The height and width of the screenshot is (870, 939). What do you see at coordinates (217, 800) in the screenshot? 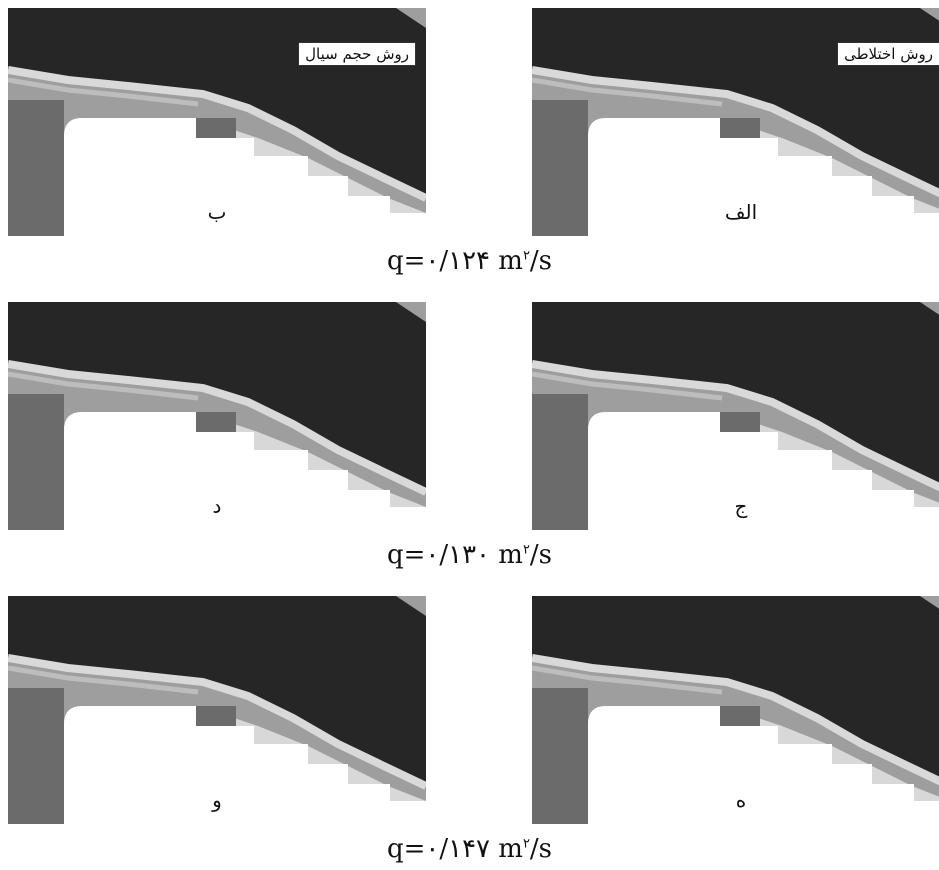
I see `panel-letter: و` at bounding box center [217, 800].